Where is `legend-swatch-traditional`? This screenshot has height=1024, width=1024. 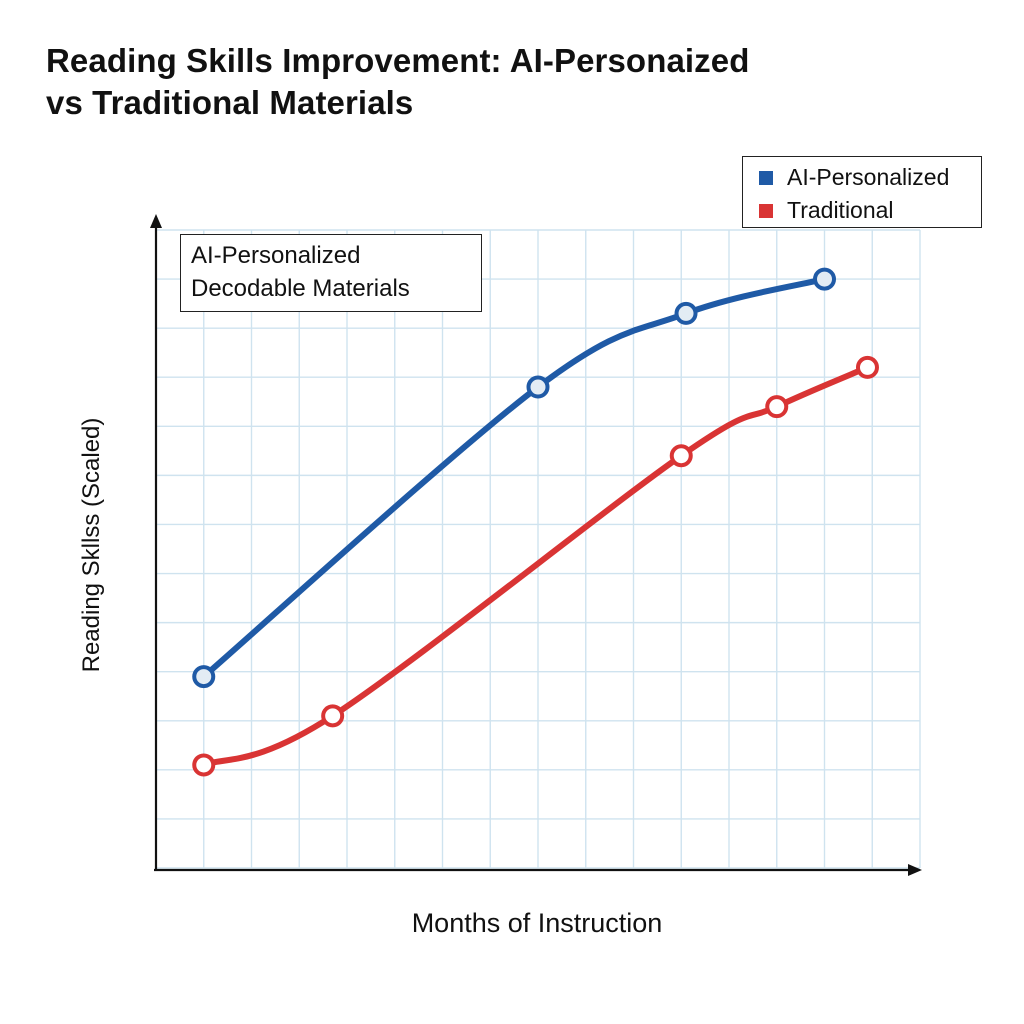
legend-swatch-traditional is located at coordinates (766, 210).